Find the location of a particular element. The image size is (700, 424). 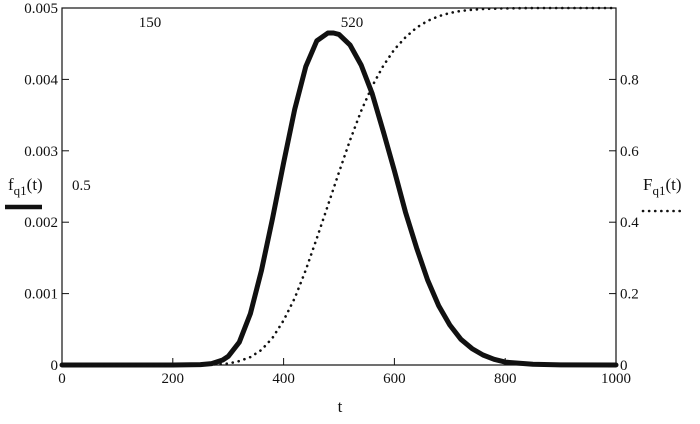

x-tick-label: 200 is located at coordinates (173, 379).